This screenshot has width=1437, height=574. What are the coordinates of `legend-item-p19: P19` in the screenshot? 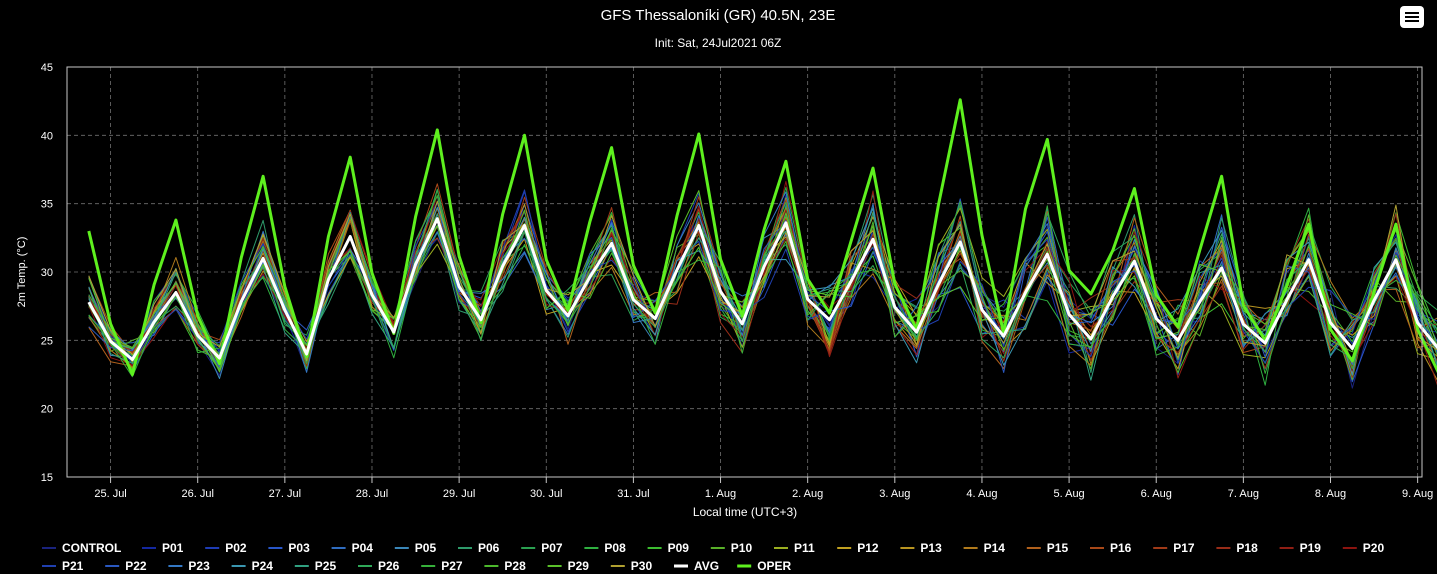 It's located at (1311, 548).